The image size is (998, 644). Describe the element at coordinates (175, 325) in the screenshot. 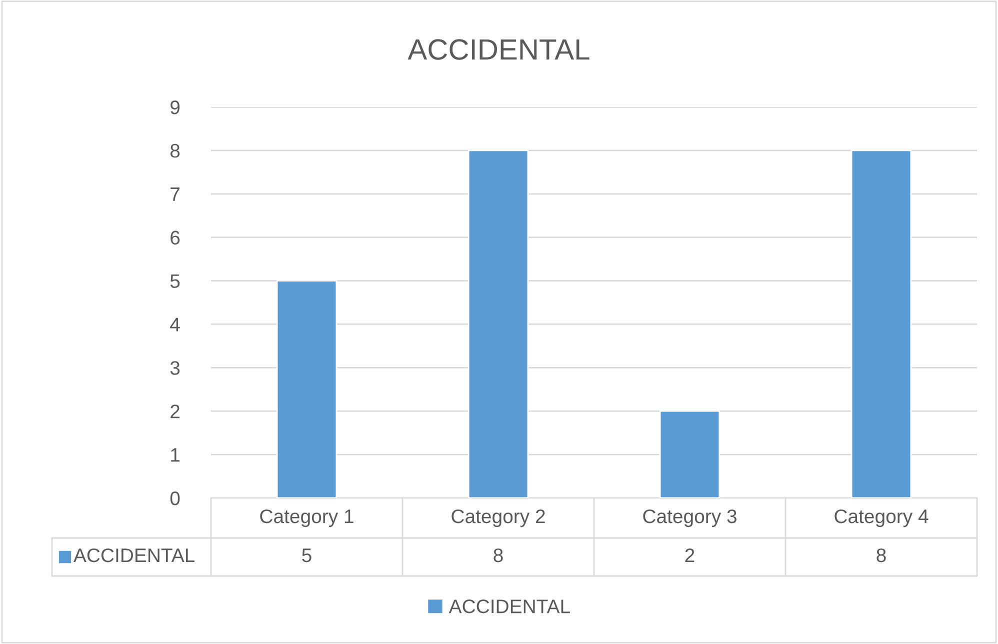

I see `y-tick-label: 4` at that location.